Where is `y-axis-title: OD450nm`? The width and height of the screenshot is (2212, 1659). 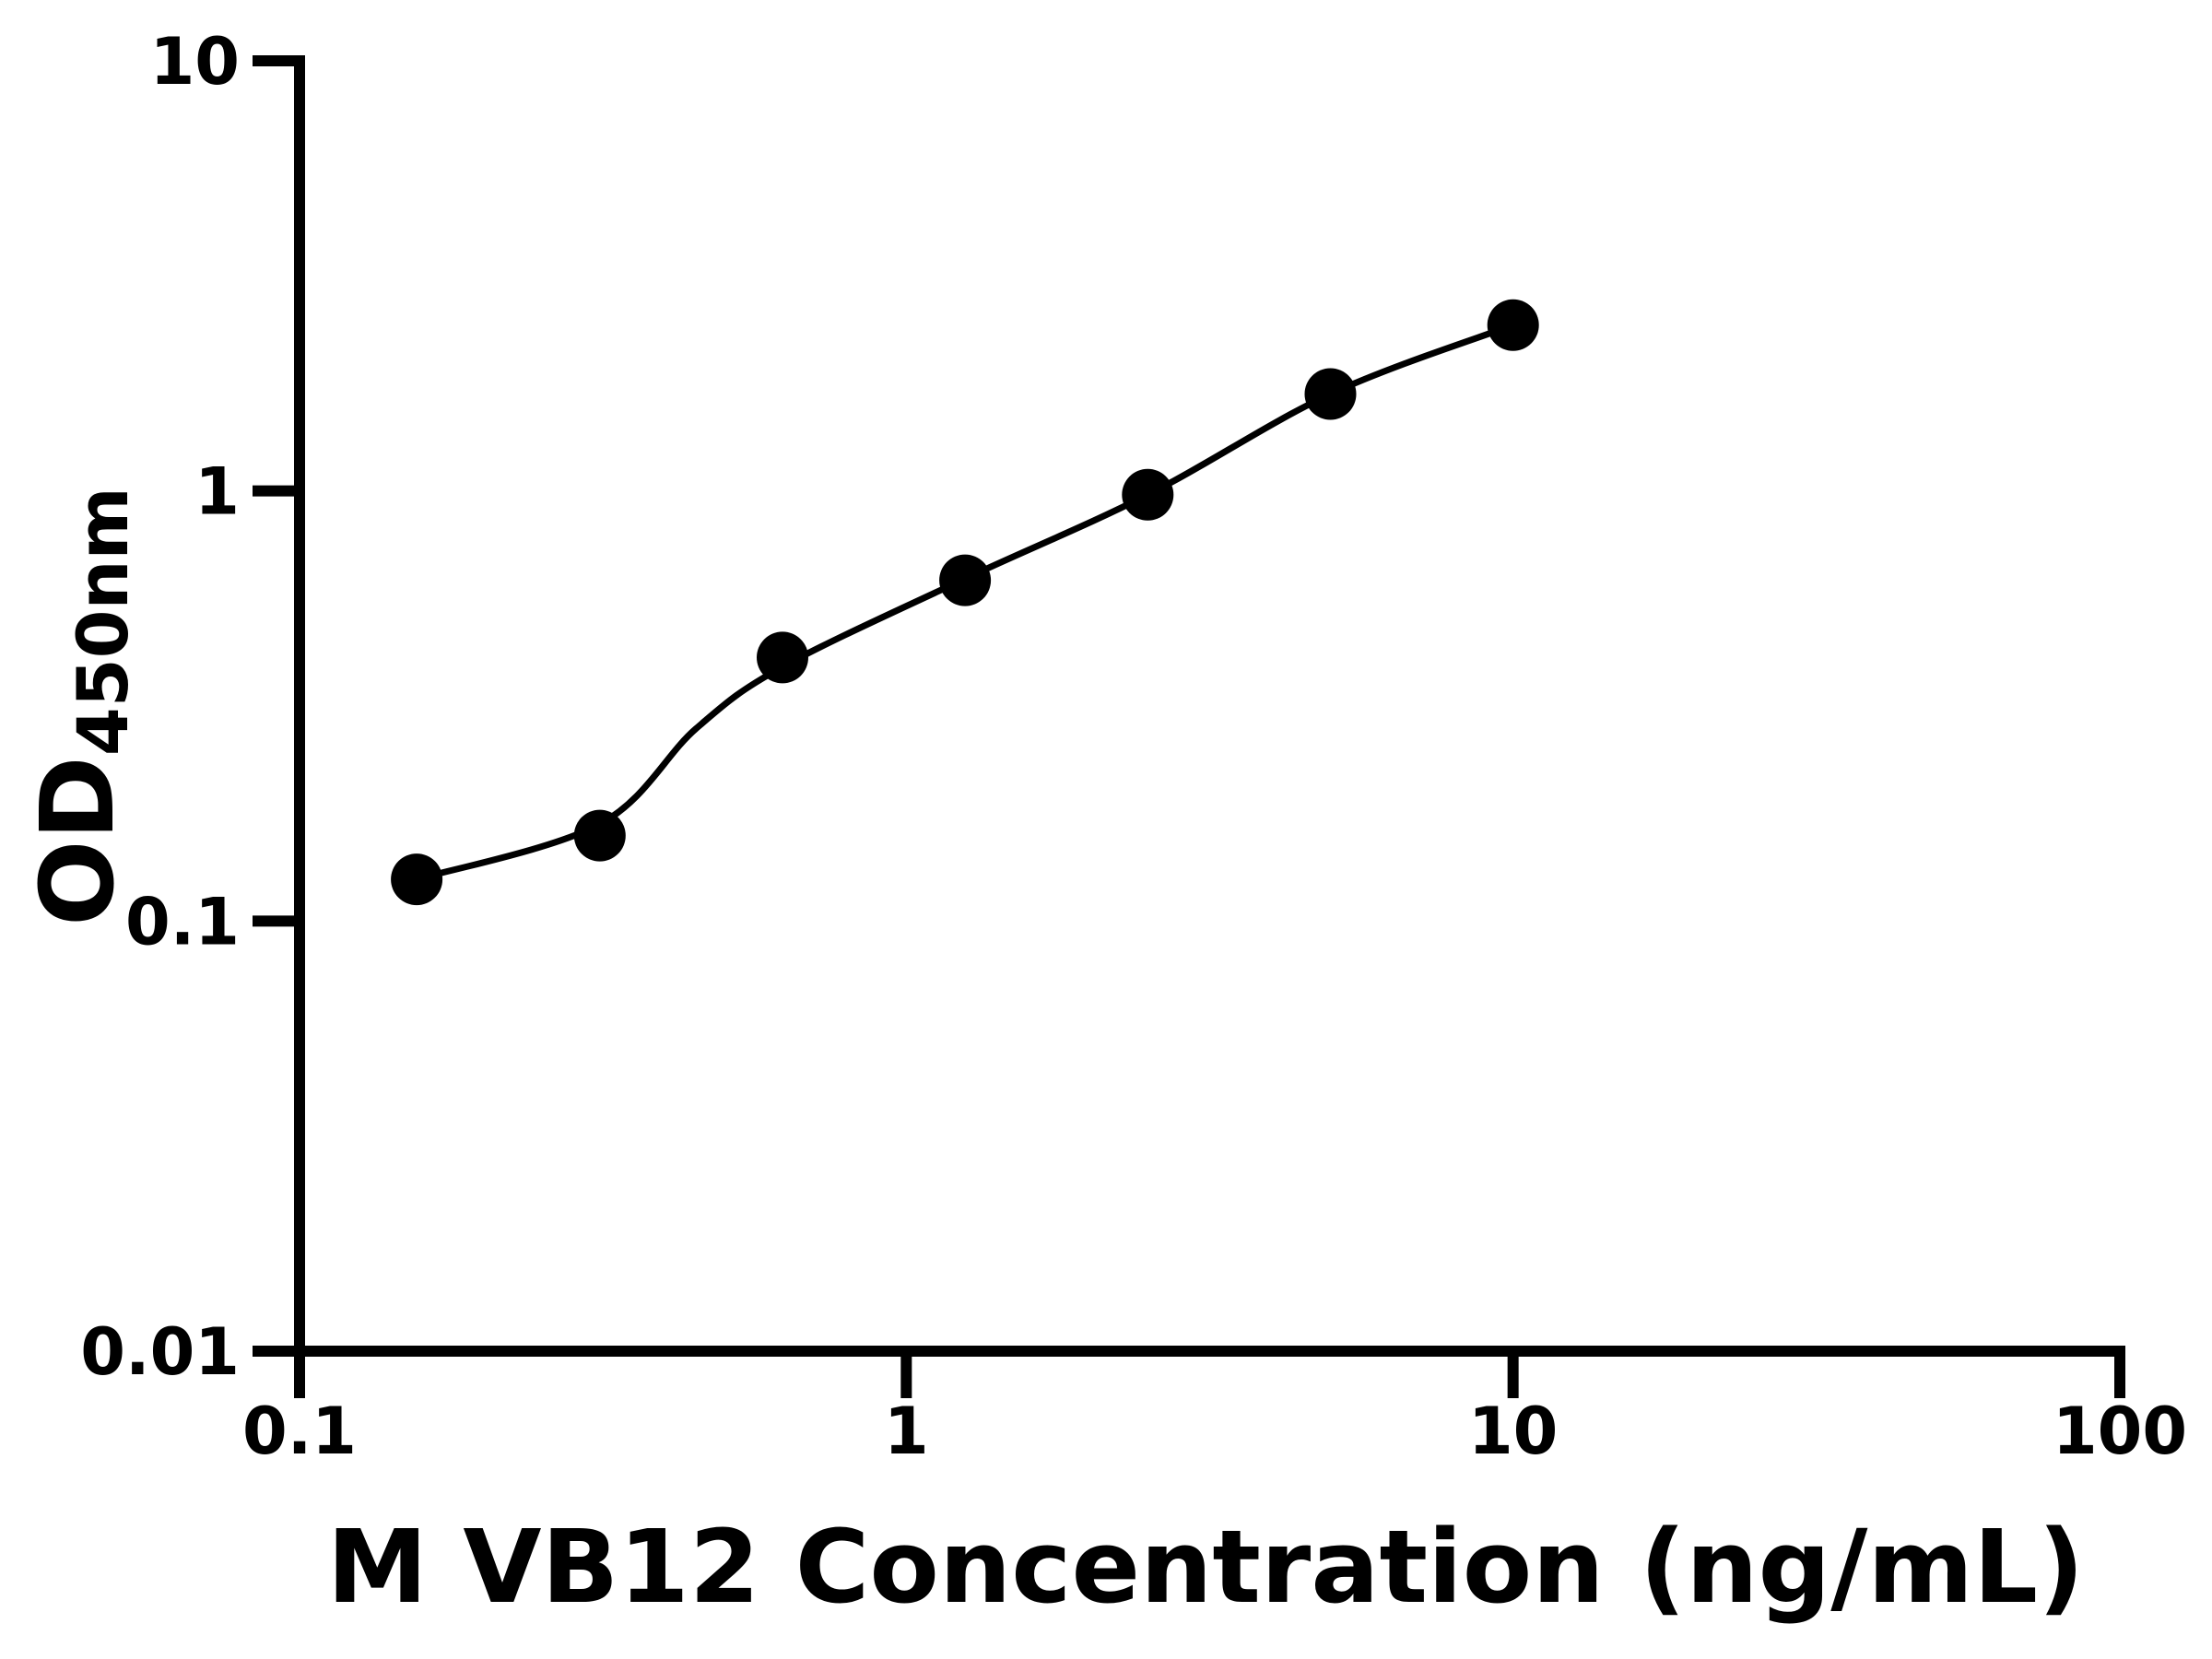 y-axis-title: OD450nm is located at coordinates (81, 706).